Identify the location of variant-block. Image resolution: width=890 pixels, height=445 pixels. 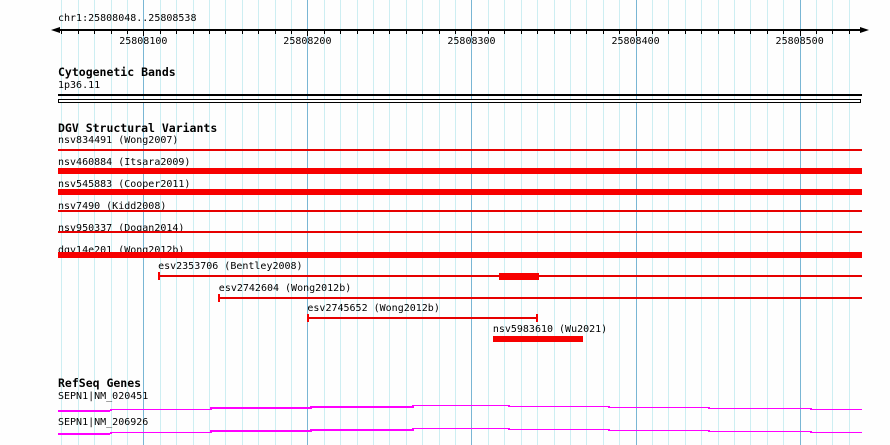
(519, 276).